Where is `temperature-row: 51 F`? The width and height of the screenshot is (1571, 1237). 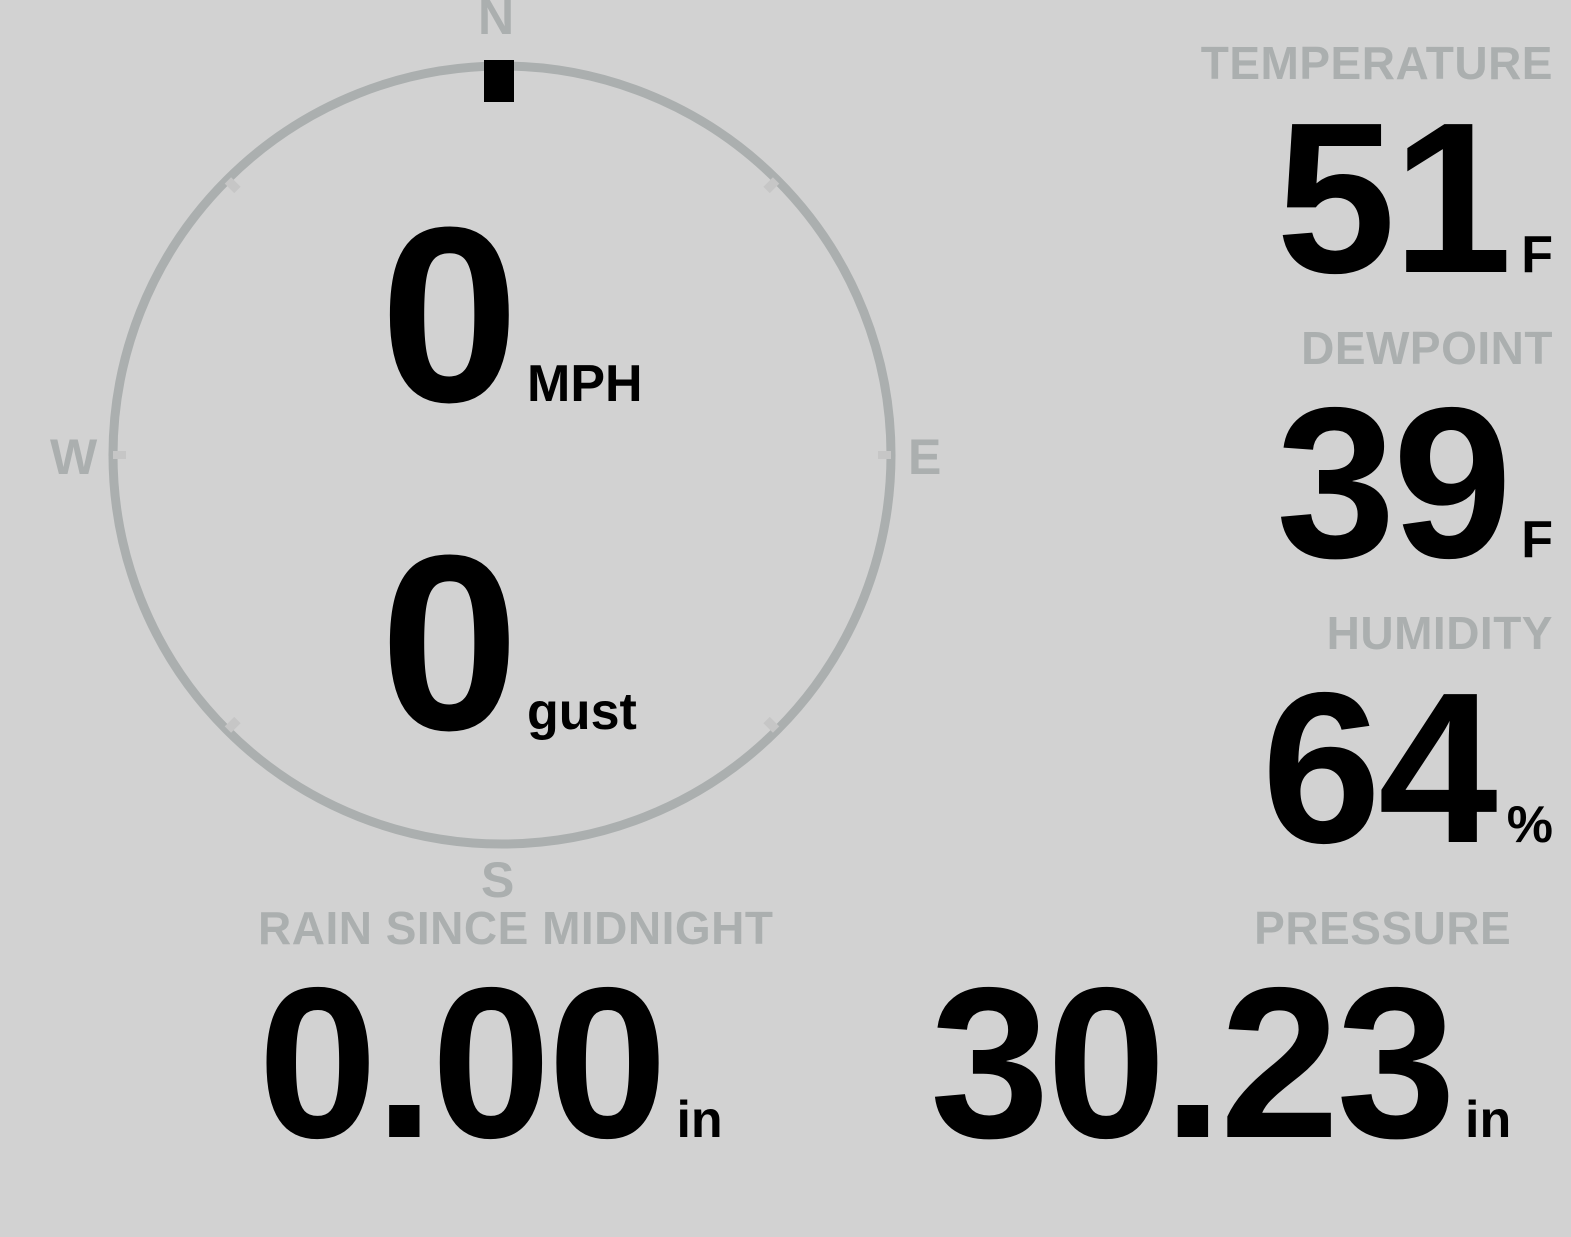 temperature-row: 51 F is located at coordinates (1377, 197).